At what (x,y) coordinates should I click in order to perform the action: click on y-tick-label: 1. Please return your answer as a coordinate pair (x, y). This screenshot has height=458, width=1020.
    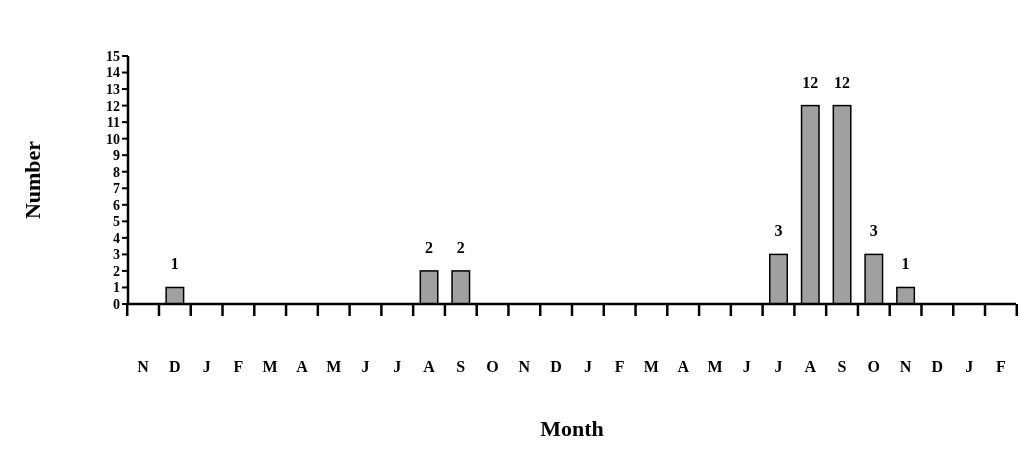
    Looking at the image, I should click on (116, 288).